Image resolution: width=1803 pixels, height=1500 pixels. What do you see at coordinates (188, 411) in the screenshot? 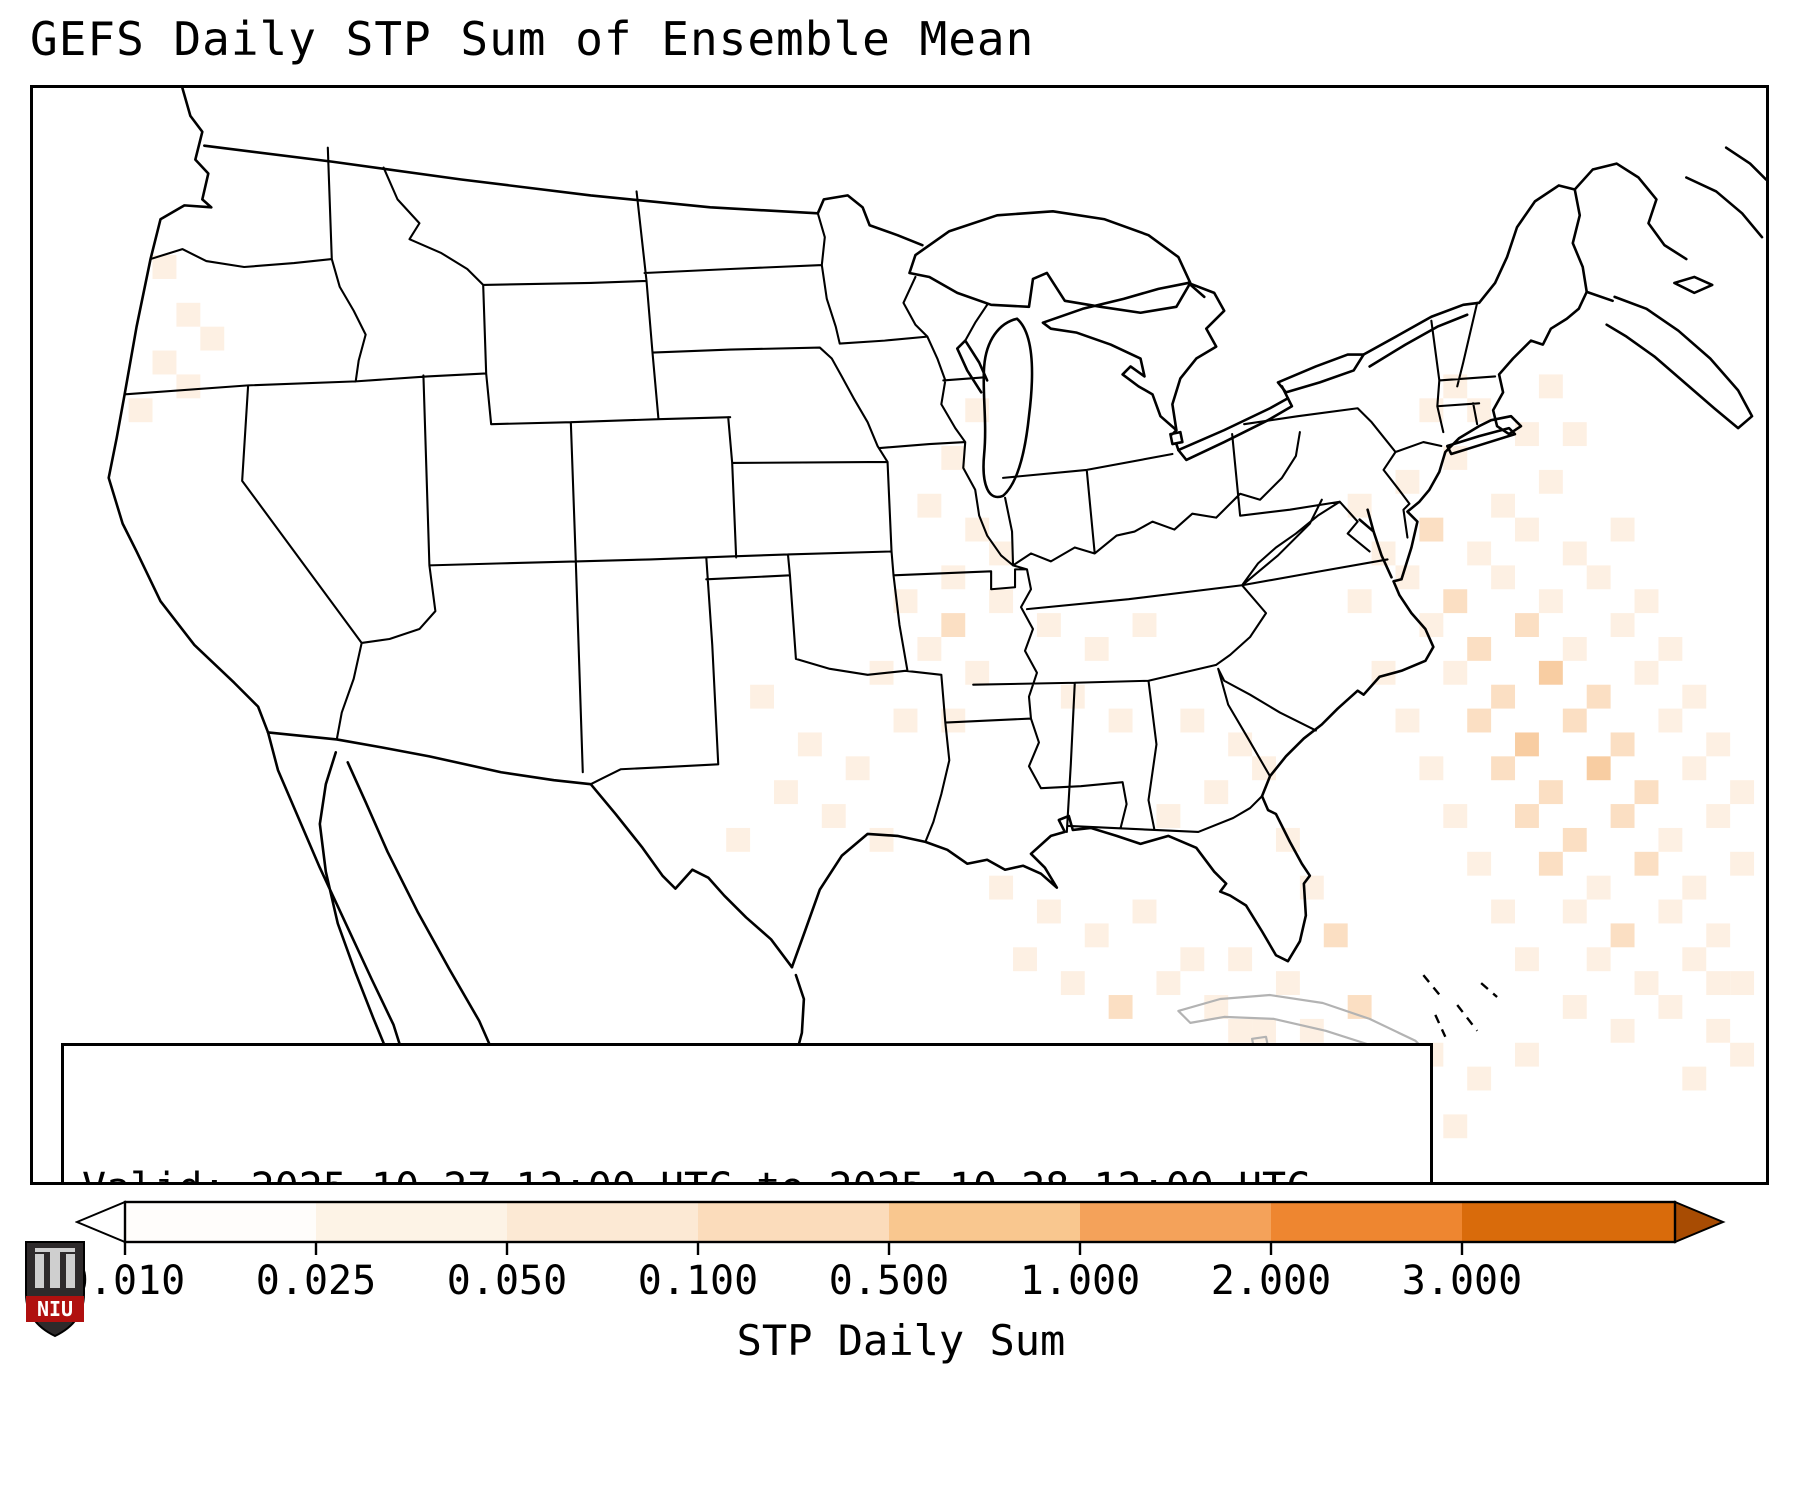
I see `west-and-south-coast` at bounding box center [188, 411].